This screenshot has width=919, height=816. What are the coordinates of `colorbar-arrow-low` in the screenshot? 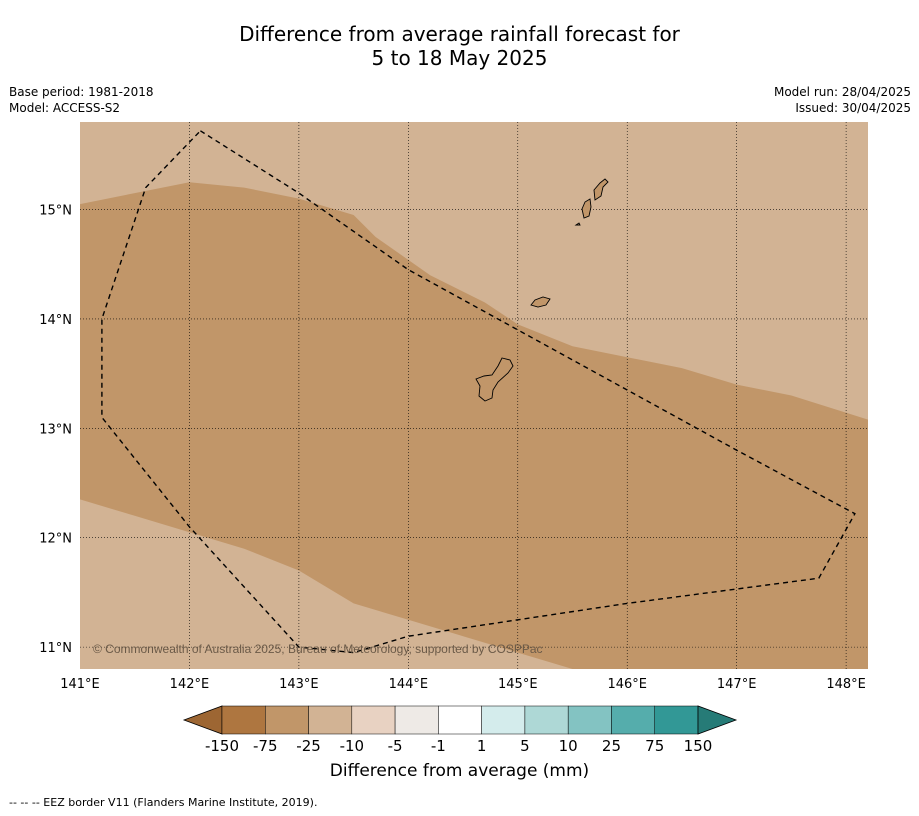 It's located at (202, 720).